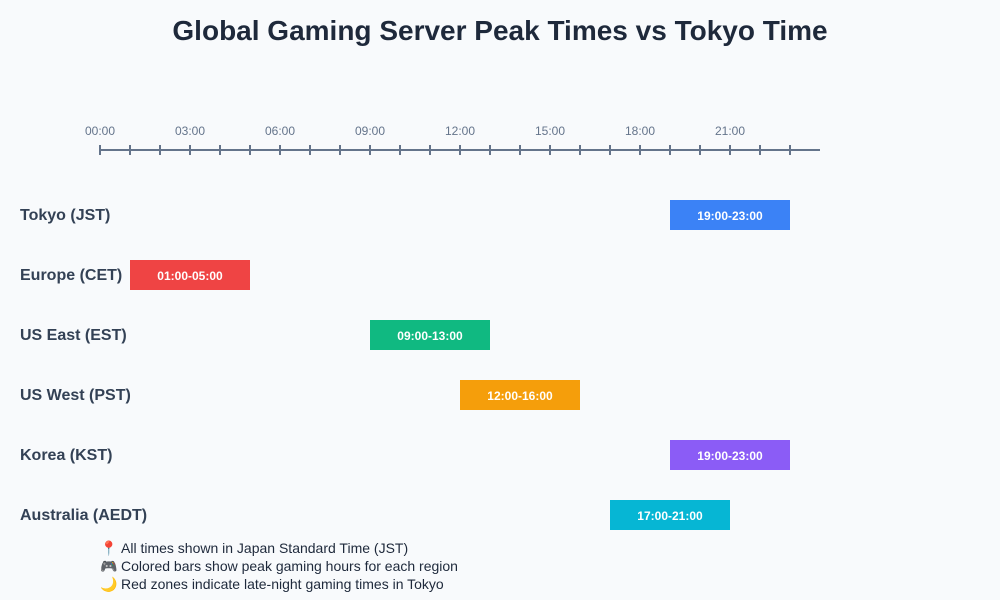 The image size is (1000, 600). I want to click on tick-label: 06:00, so click(280, 131).